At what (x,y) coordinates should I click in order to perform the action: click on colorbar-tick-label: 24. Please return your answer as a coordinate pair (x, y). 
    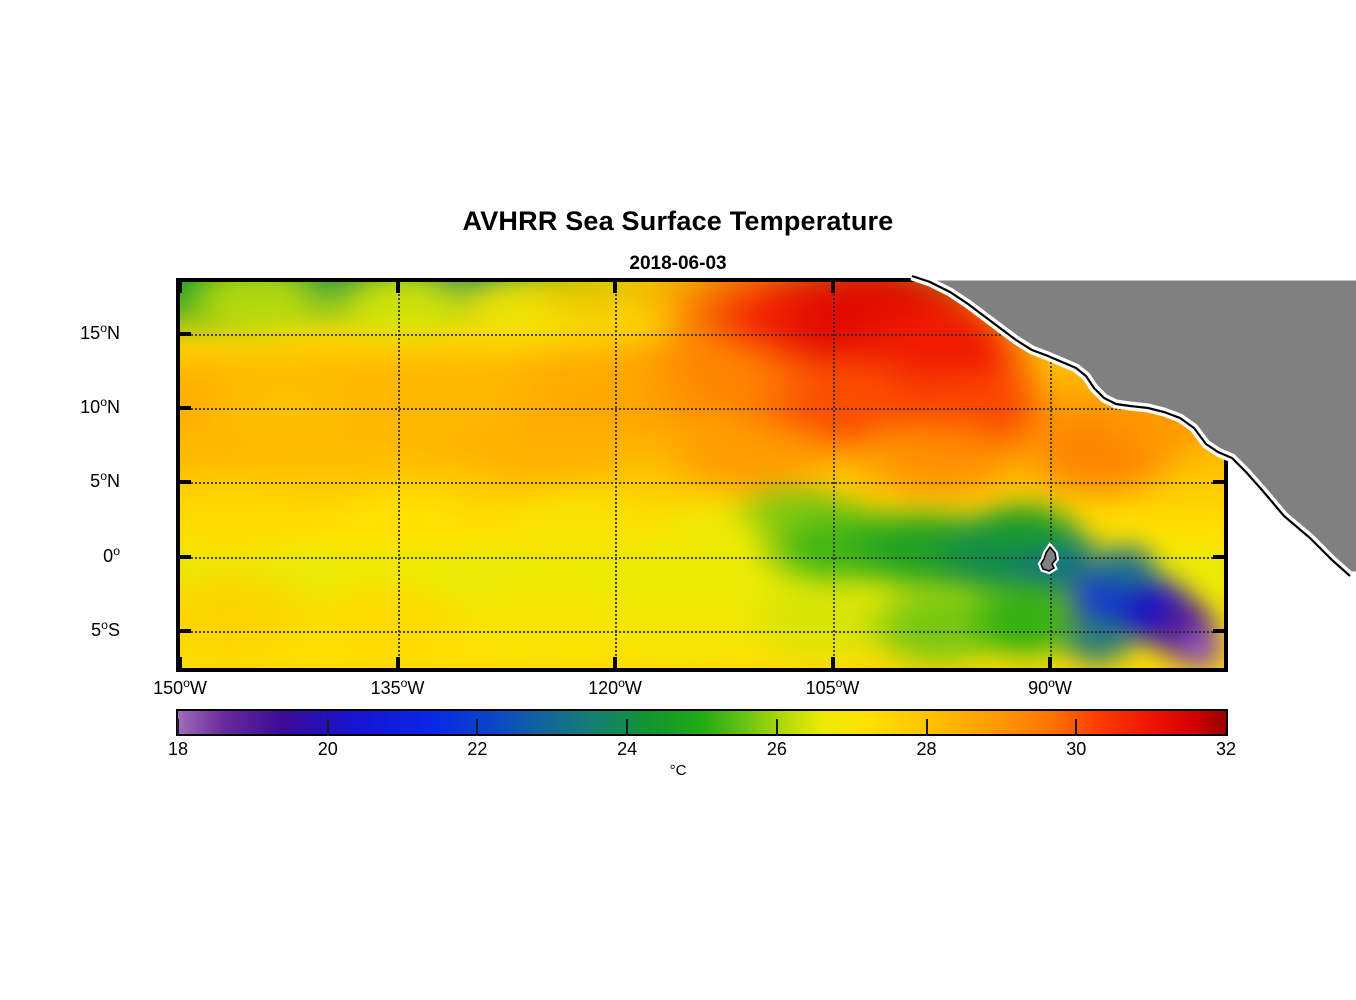
    Looking at the image, I should click on (627, 749).